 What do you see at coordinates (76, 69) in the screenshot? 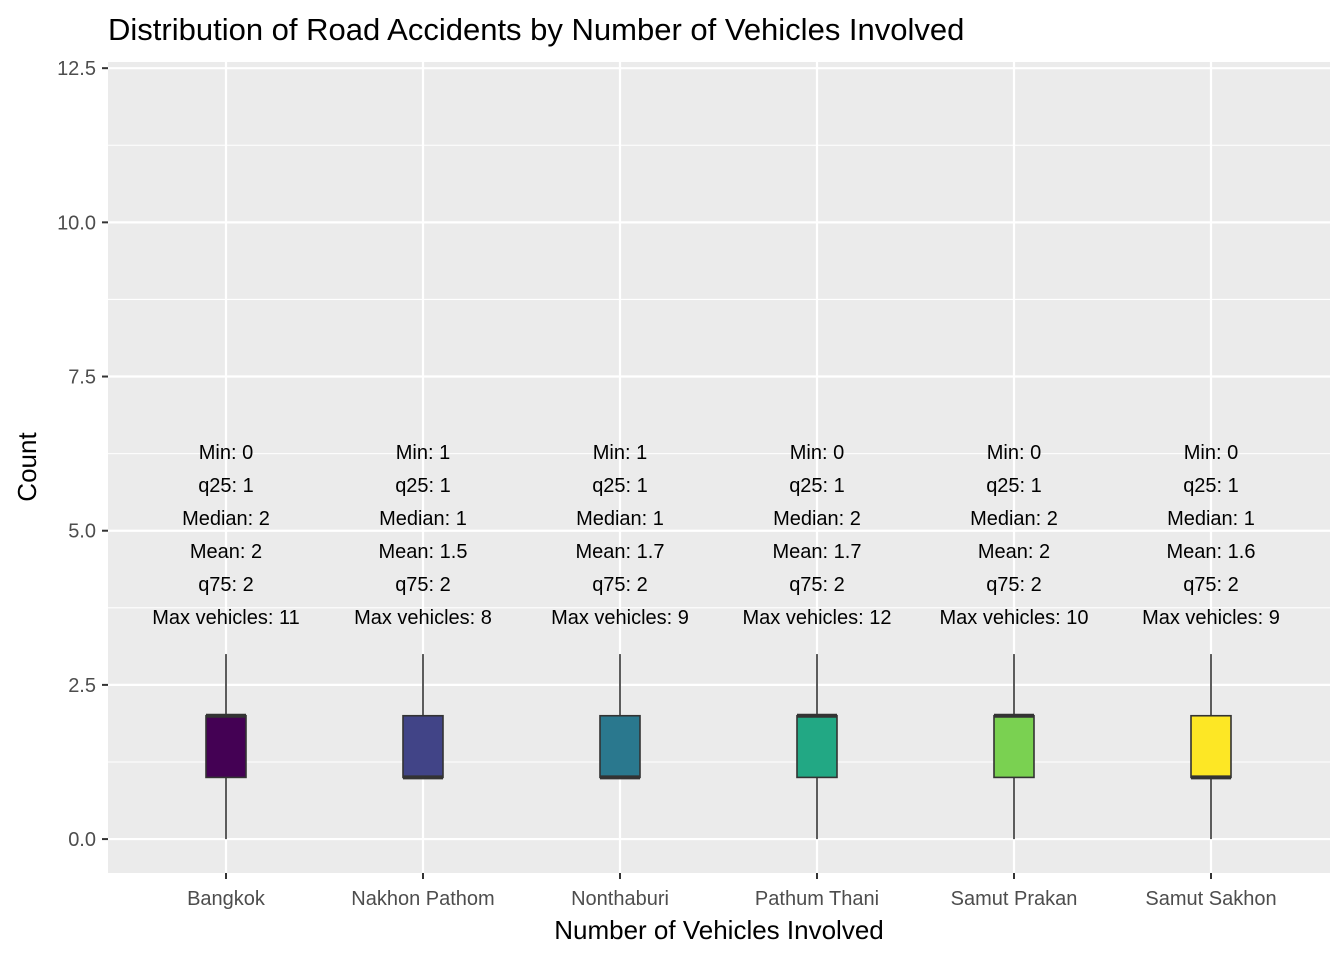
I see `y-tick-label: 12.5` at bounding box center [76, 69].